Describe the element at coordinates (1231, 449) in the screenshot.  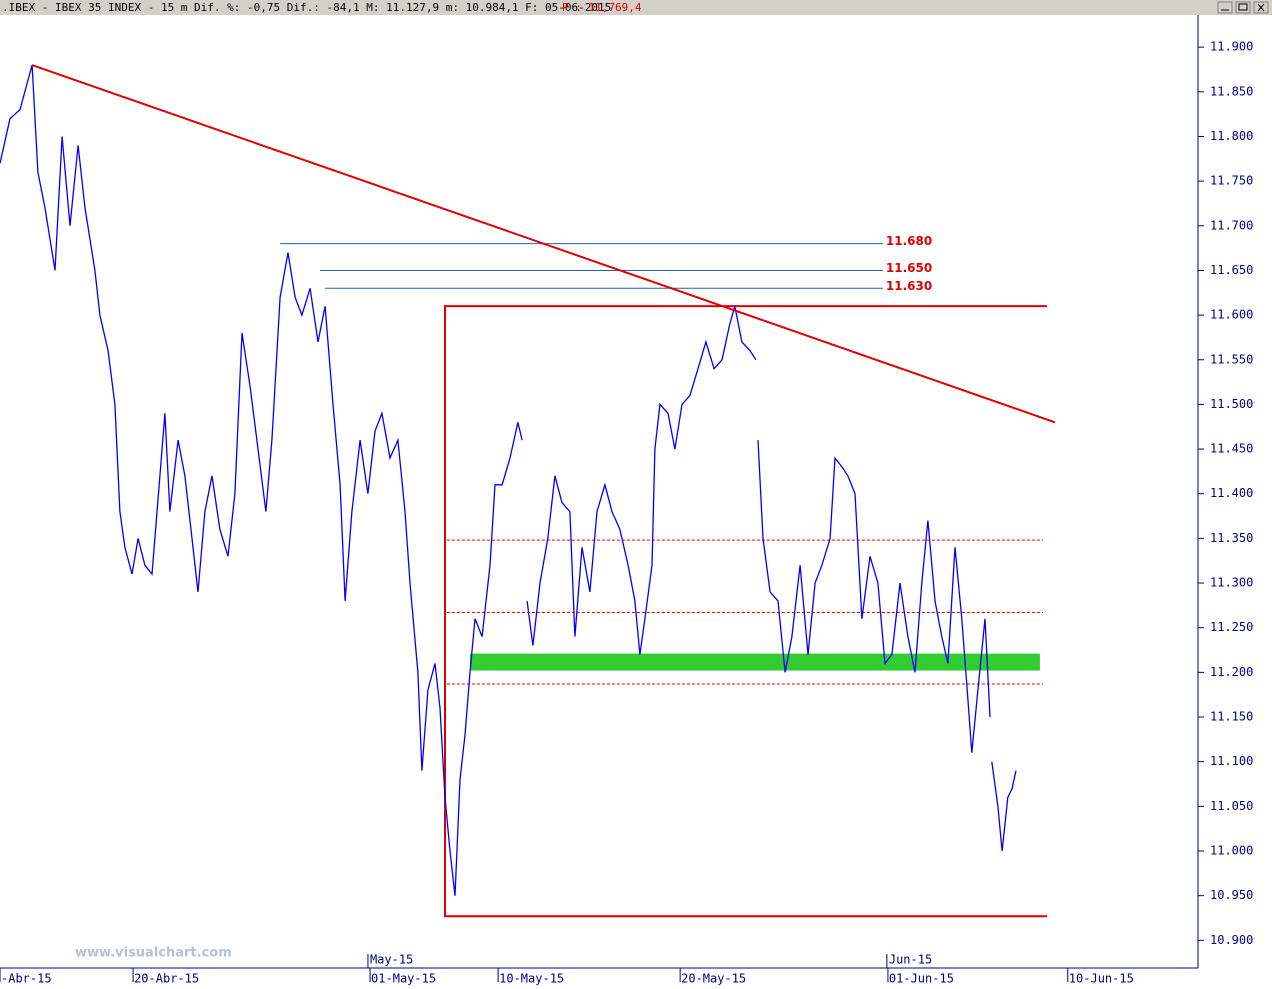
I see `y-tick-label: 11.450` at that location.